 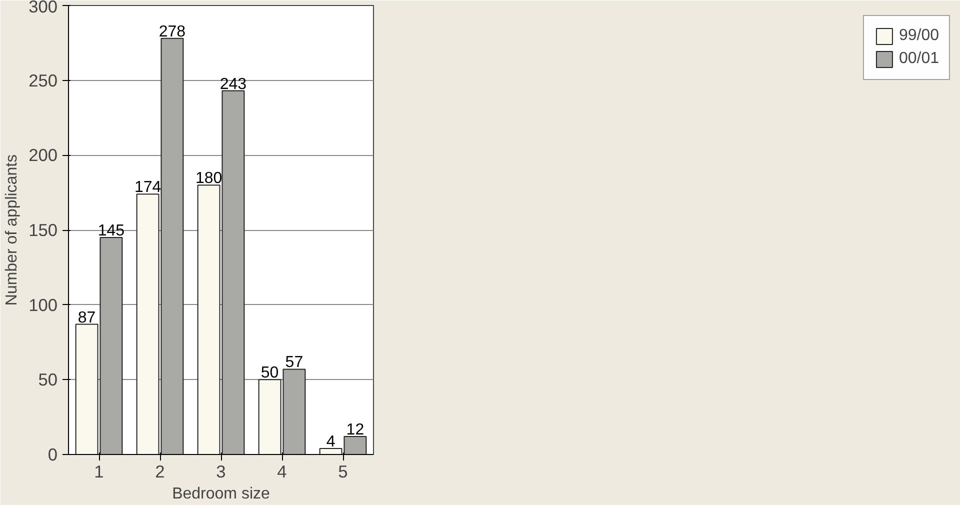 I want to click on y-tick-label: 100, so click(x=43, y=304).